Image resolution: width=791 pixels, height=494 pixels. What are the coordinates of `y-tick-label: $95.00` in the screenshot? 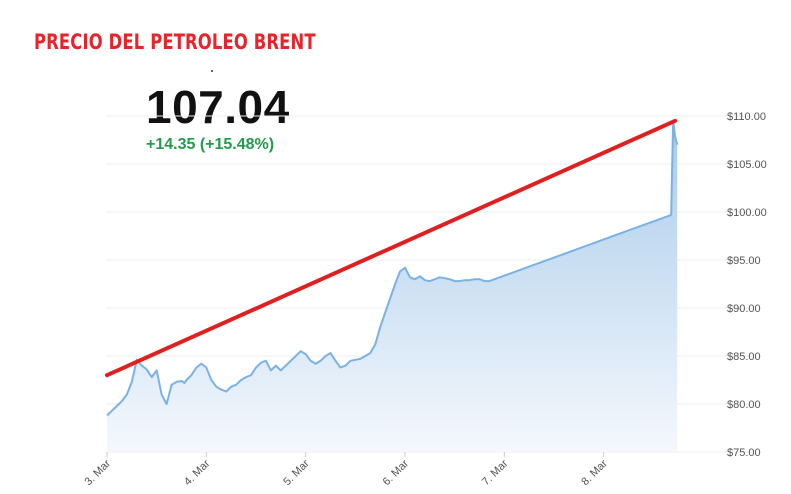 It's located at (744, 261).